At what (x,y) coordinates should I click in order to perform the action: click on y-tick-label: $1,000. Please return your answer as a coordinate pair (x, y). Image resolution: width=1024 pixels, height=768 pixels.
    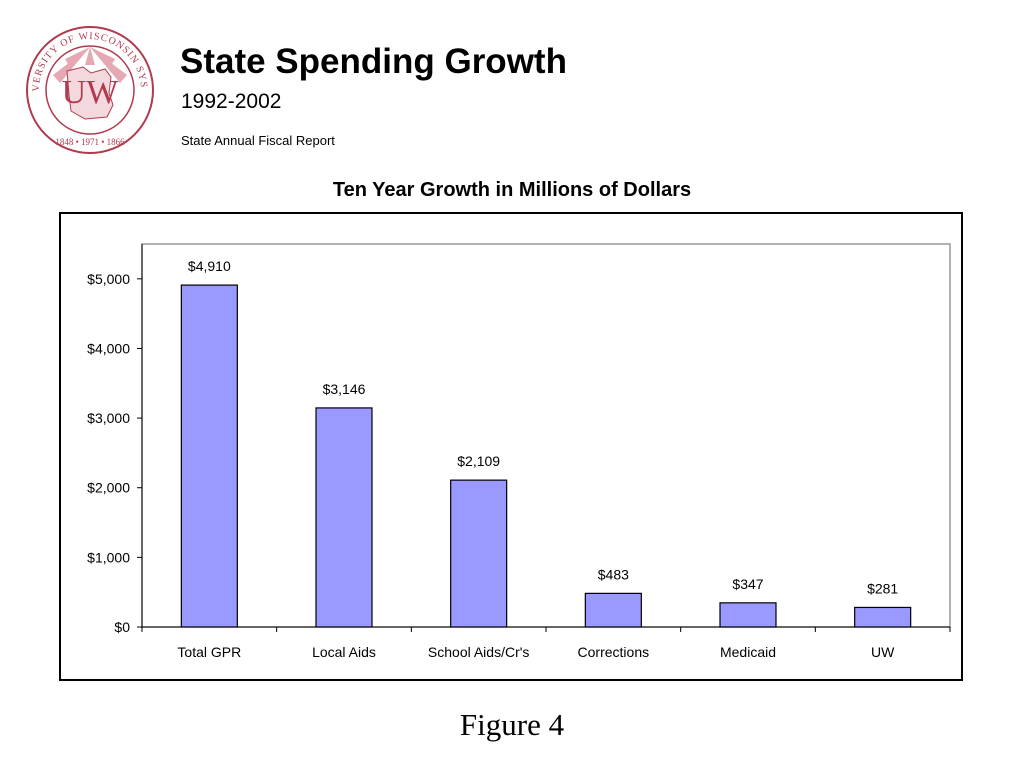
    Looking at the image, I should click on (108, 557).